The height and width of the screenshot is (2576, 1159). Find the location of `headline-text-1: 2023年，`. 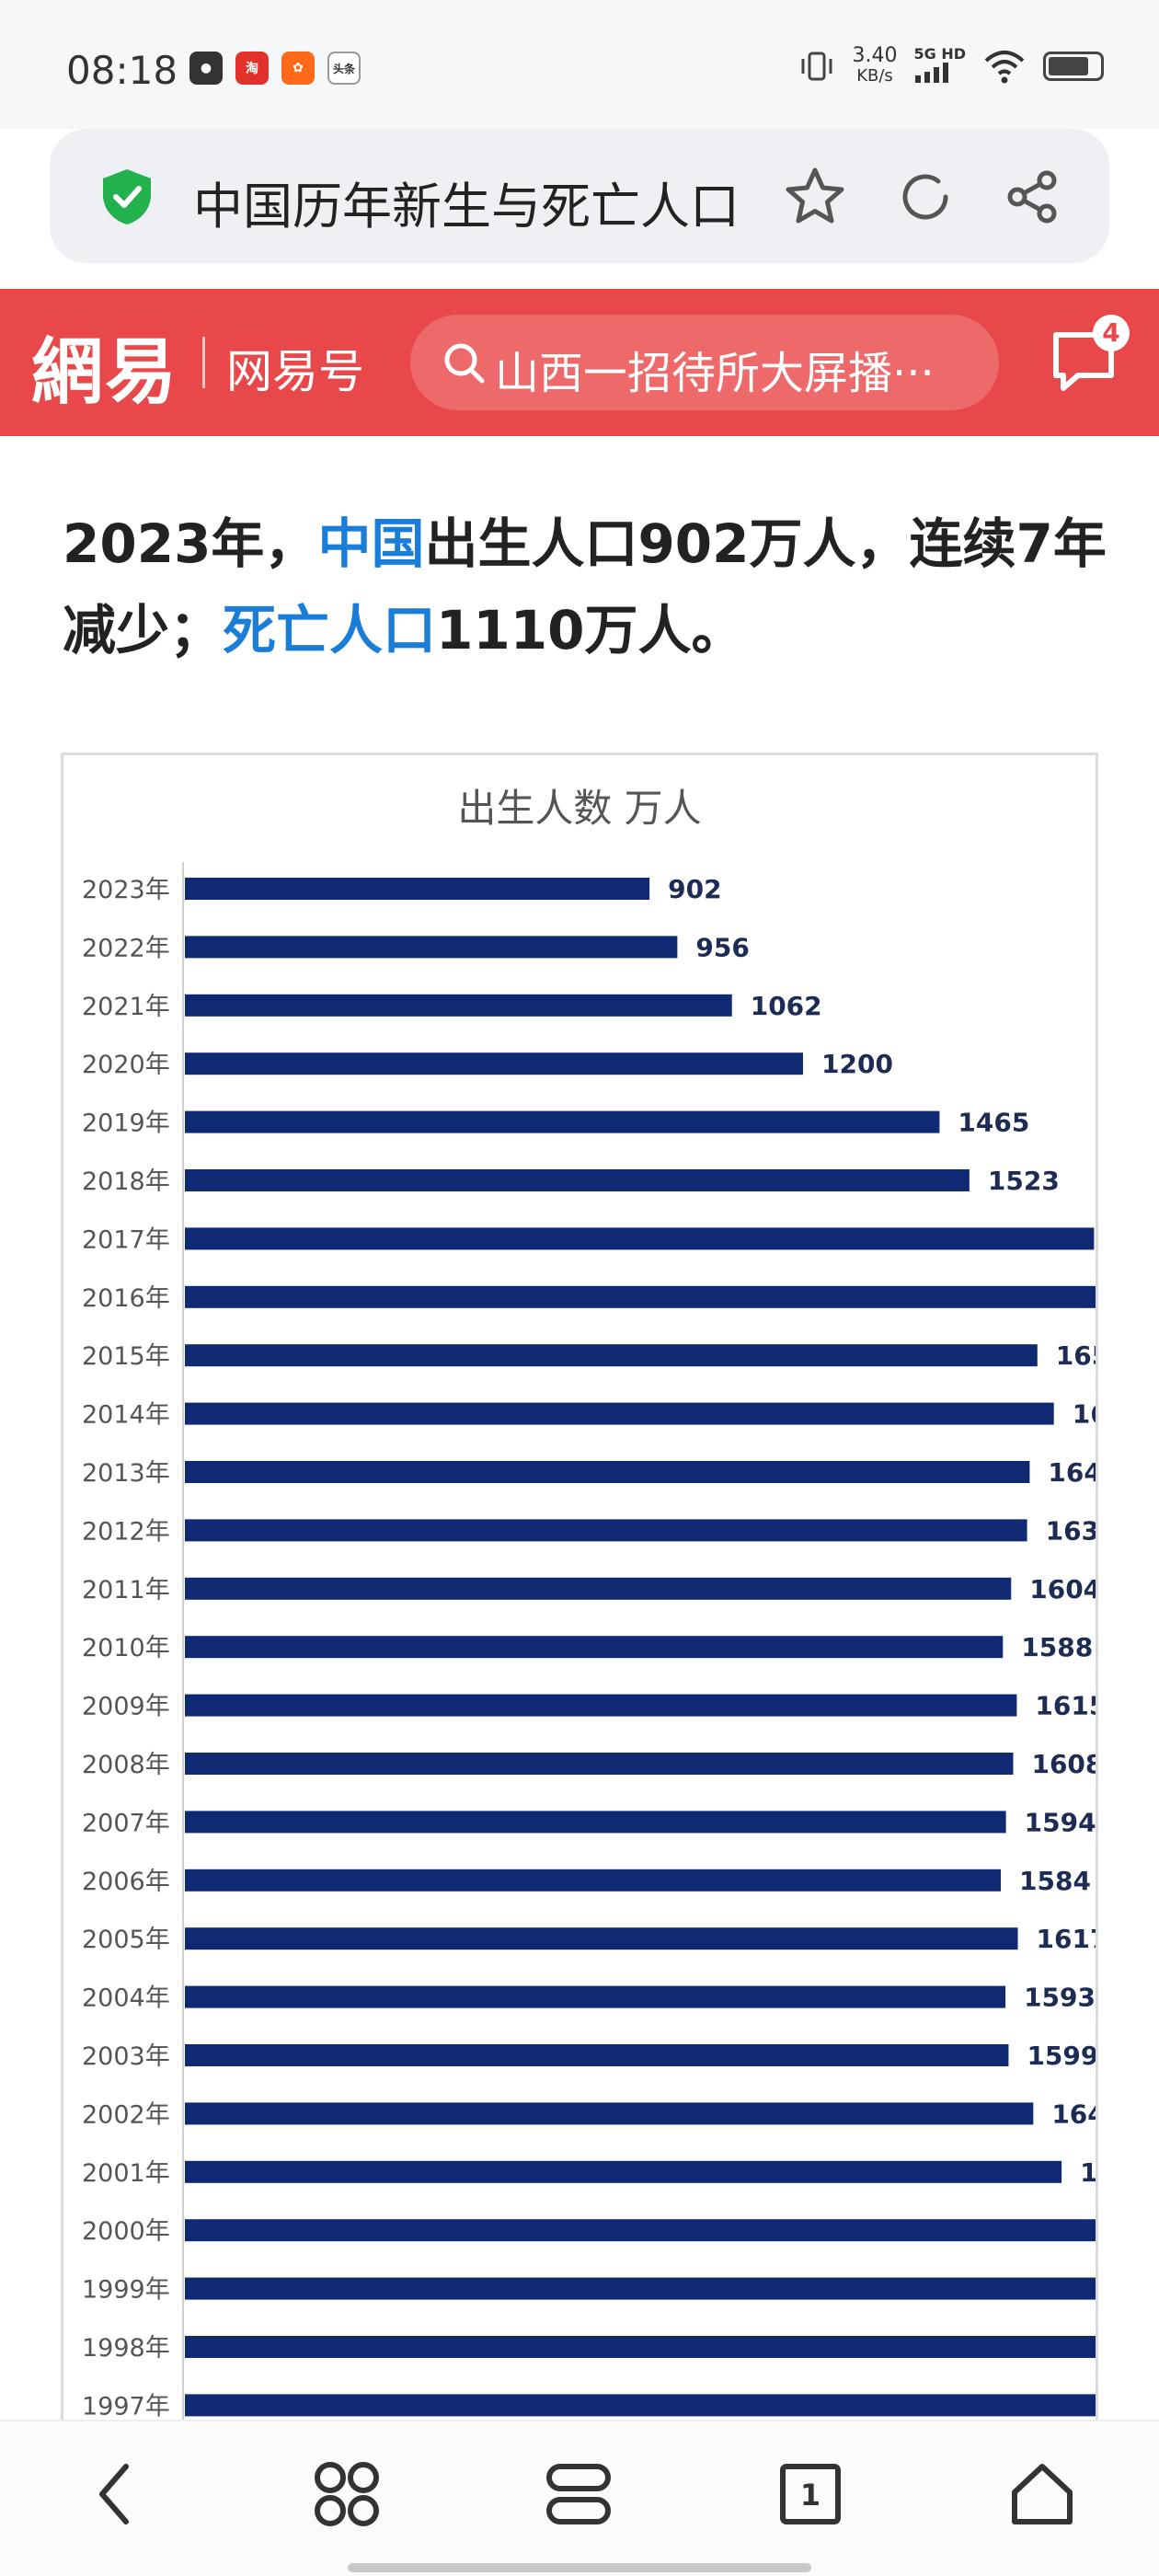

headline-text-1: 2023年， is located at coordinates (190, 543).